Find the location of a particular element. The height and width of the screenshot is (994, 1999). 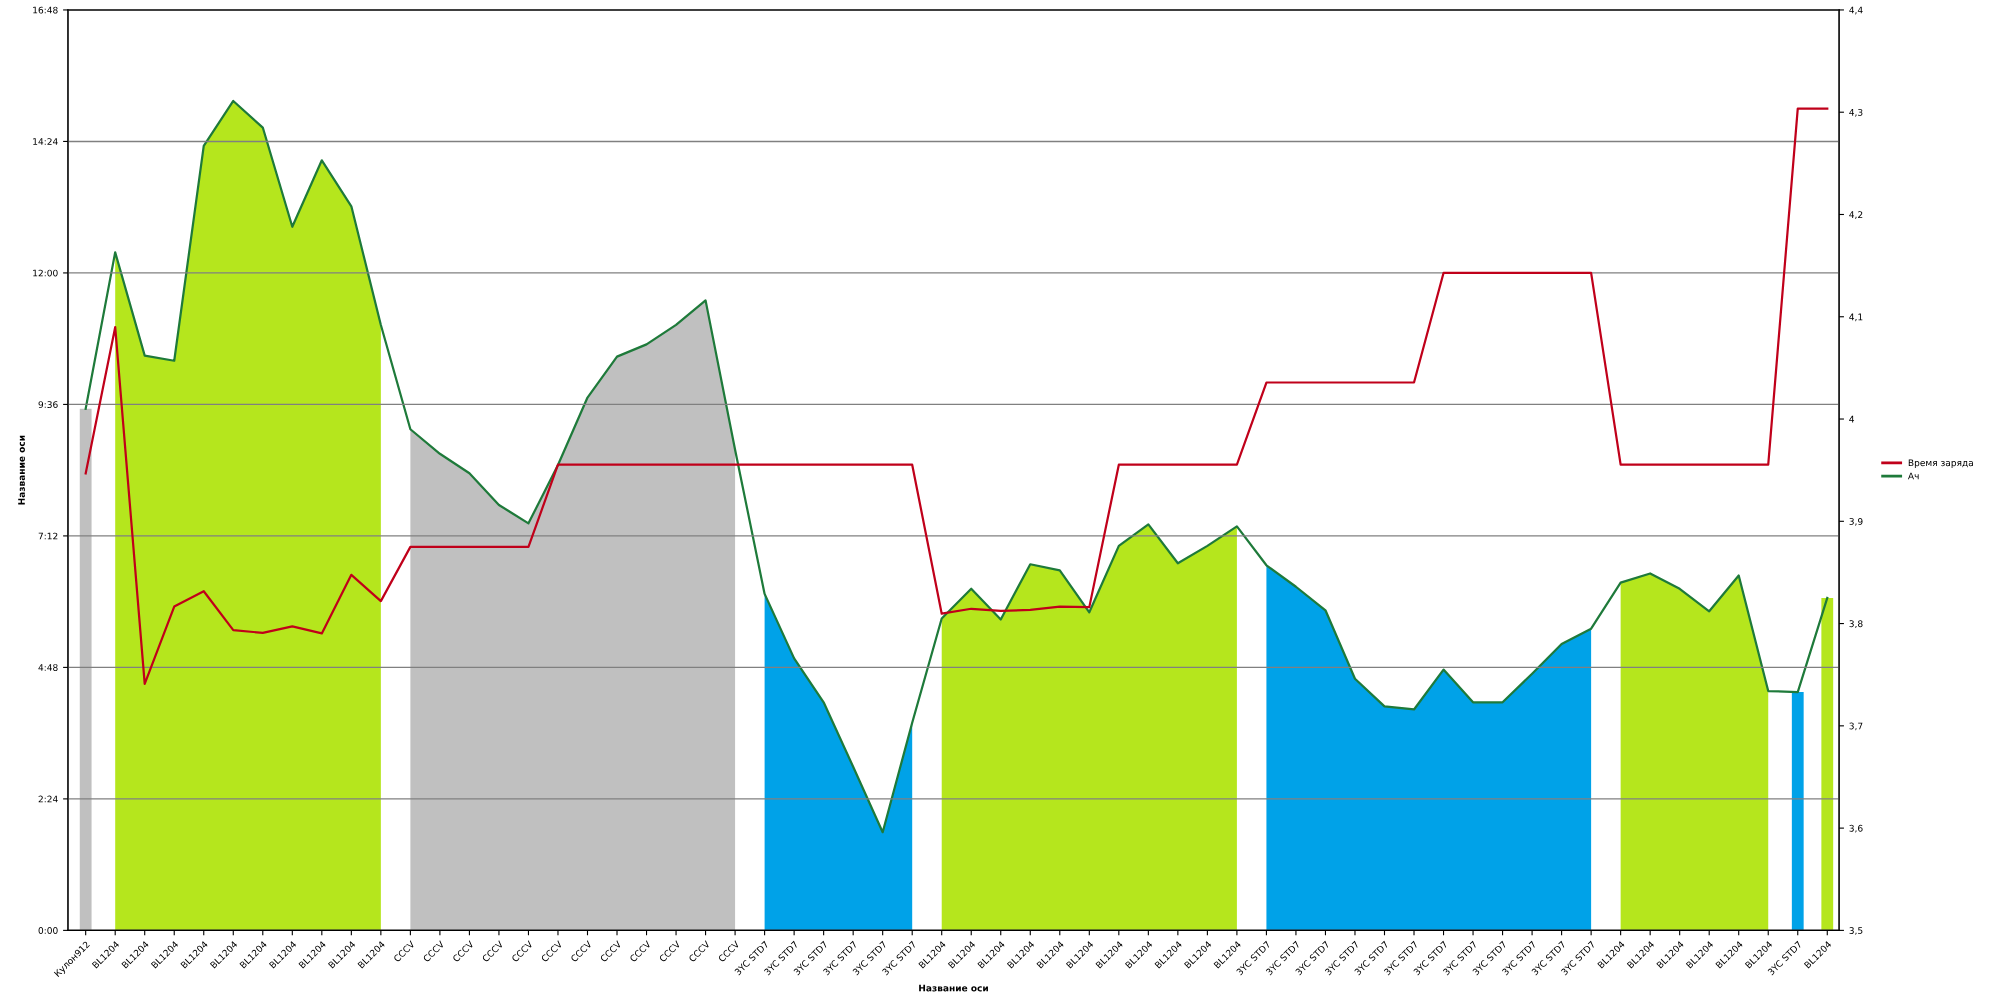

y2-tick-label: 4,2 is located at coordinates (1856, 215).